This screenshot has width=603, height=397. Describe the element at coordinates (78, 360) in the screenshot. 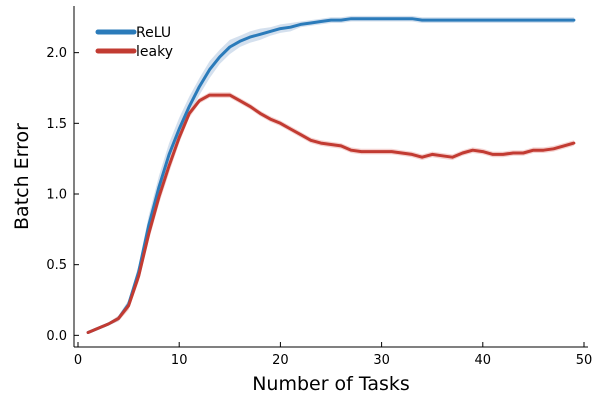

I see `x-tick-label: 0` at that location.